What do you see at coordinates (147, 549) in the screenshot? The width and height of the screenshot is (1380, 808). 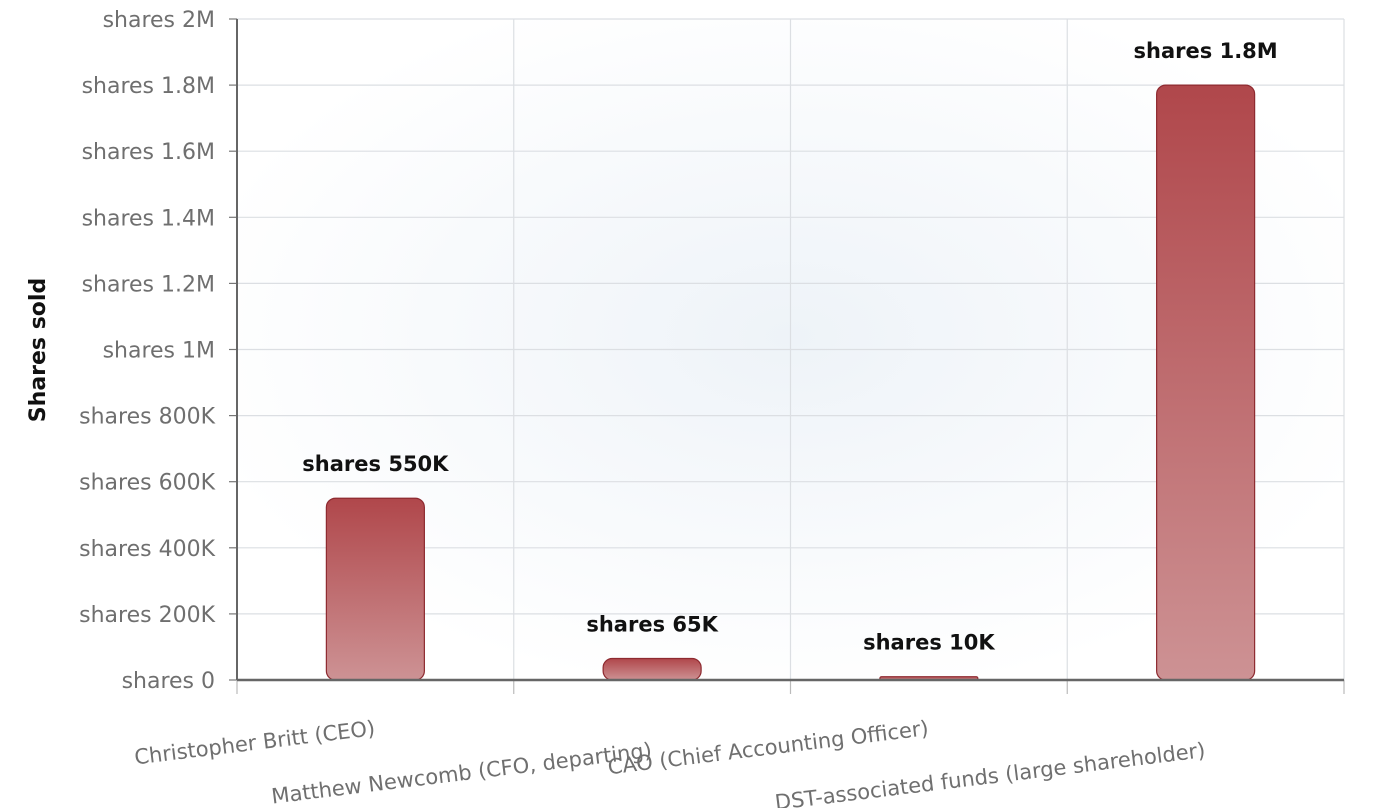 I see `y-tick-label: shares 400K` at bounding box center [147, 549].